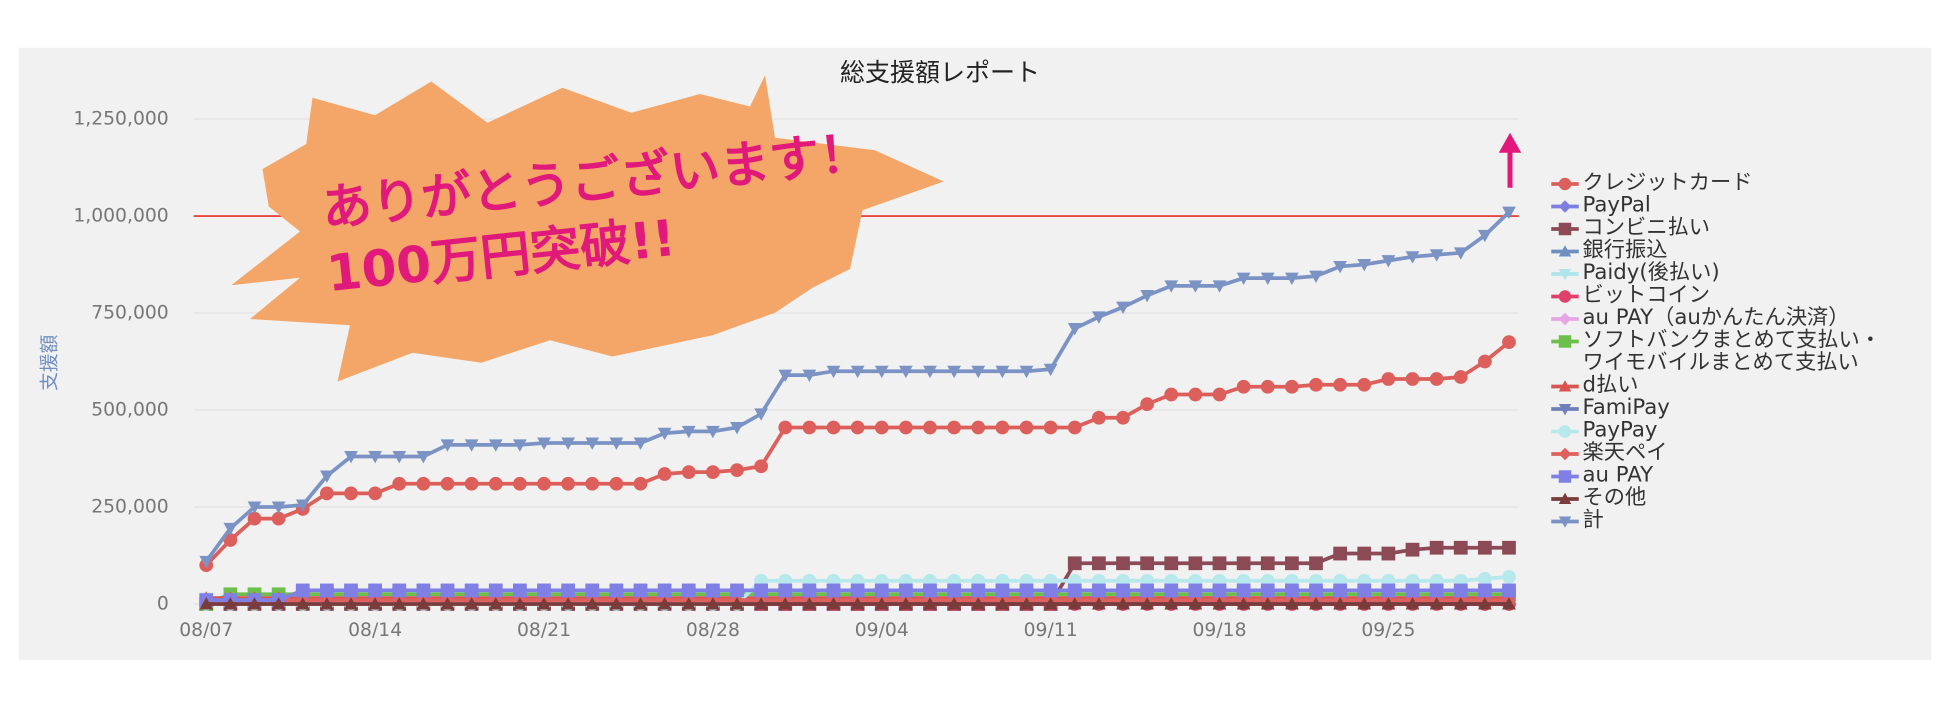  I want to click on legend-item: ソフトバンクまとめて支払い・ワイモバイルまとめて支払い, so click(1745, 351).